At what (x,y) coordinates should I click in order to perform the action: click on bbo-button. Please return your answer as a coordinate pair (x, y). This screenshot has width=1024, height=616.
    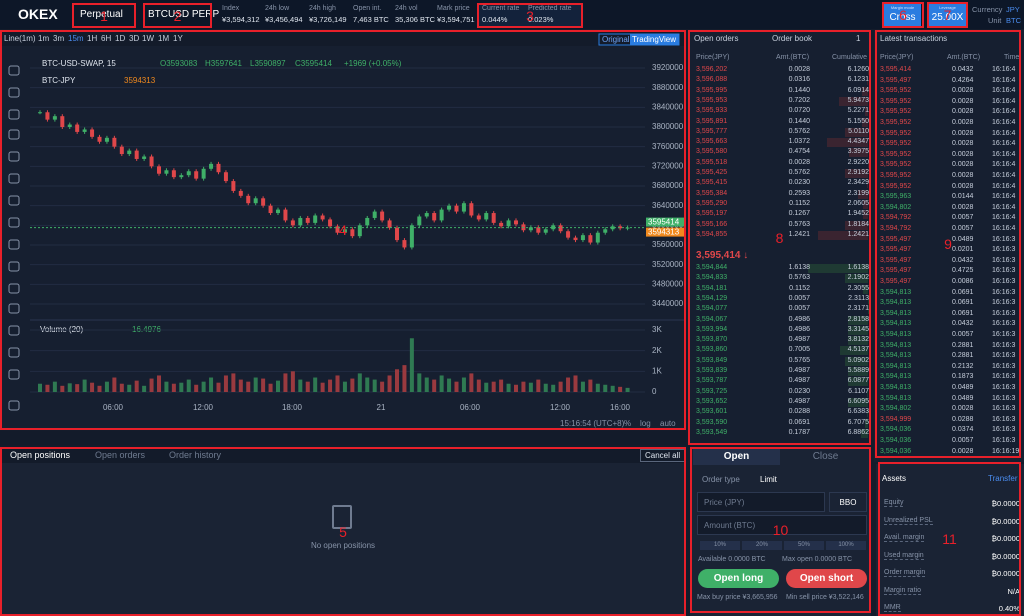
    Looking at the image, I should click on (848, 502).